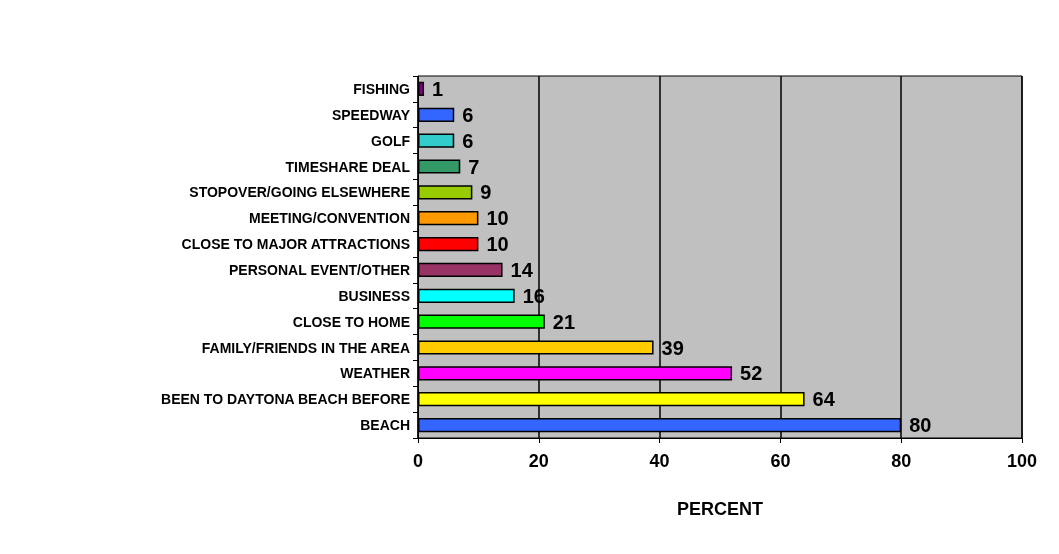 The width and height of the screenshot is (1059, 554). What do you see at coordinates (720, 509) in the screenshot?
I see `x-axis-title: PERCENT` at bounding box center [720, 509].